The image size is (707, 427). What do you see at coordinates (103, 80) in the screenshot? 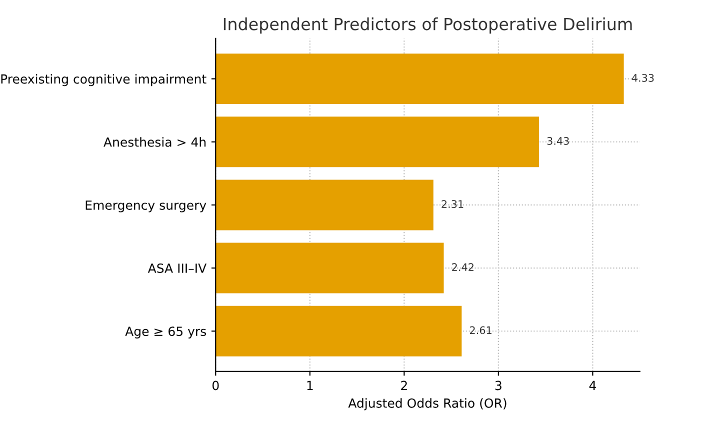
I see `y-tick-label: Preexisting cognitive impairment` at bounding box center [103, 80].